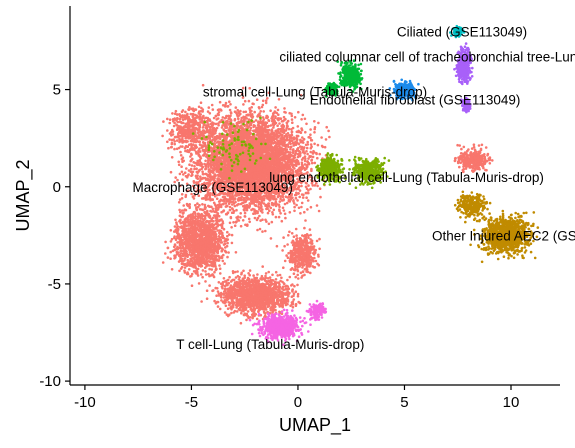  Describe the element at coordinates (57, 187) in the screenshot. I see `y-tick-label: 0` at that location.